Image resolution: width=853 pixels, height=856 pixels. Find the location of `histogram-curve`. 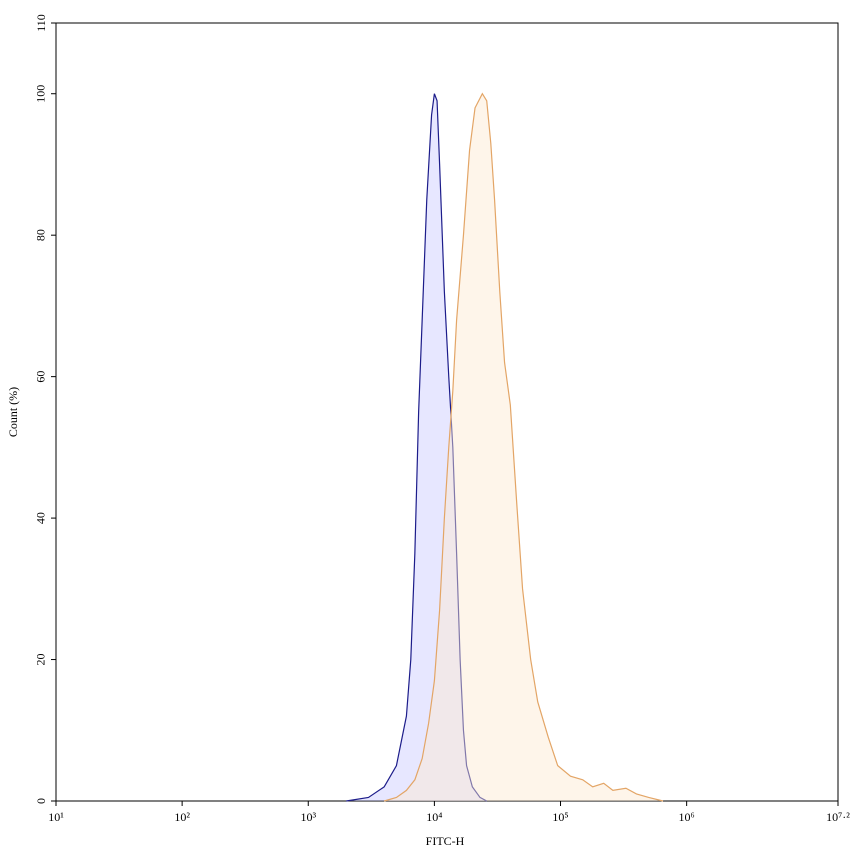

histogram-curve is located at coordinates (417, 447).